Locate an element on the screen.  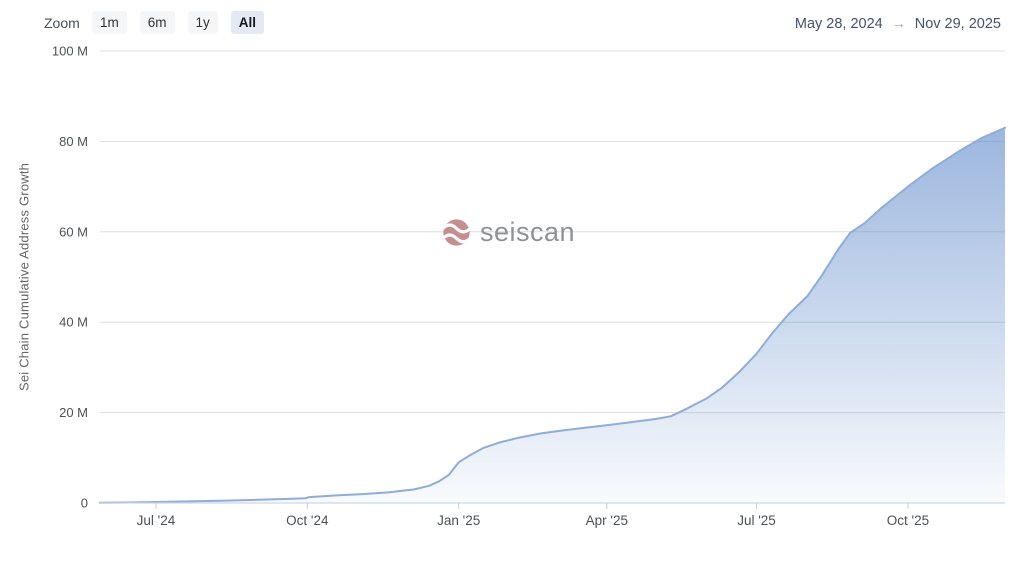
y-axis-tick-label: 40 M is located at coordinates (73, 322).